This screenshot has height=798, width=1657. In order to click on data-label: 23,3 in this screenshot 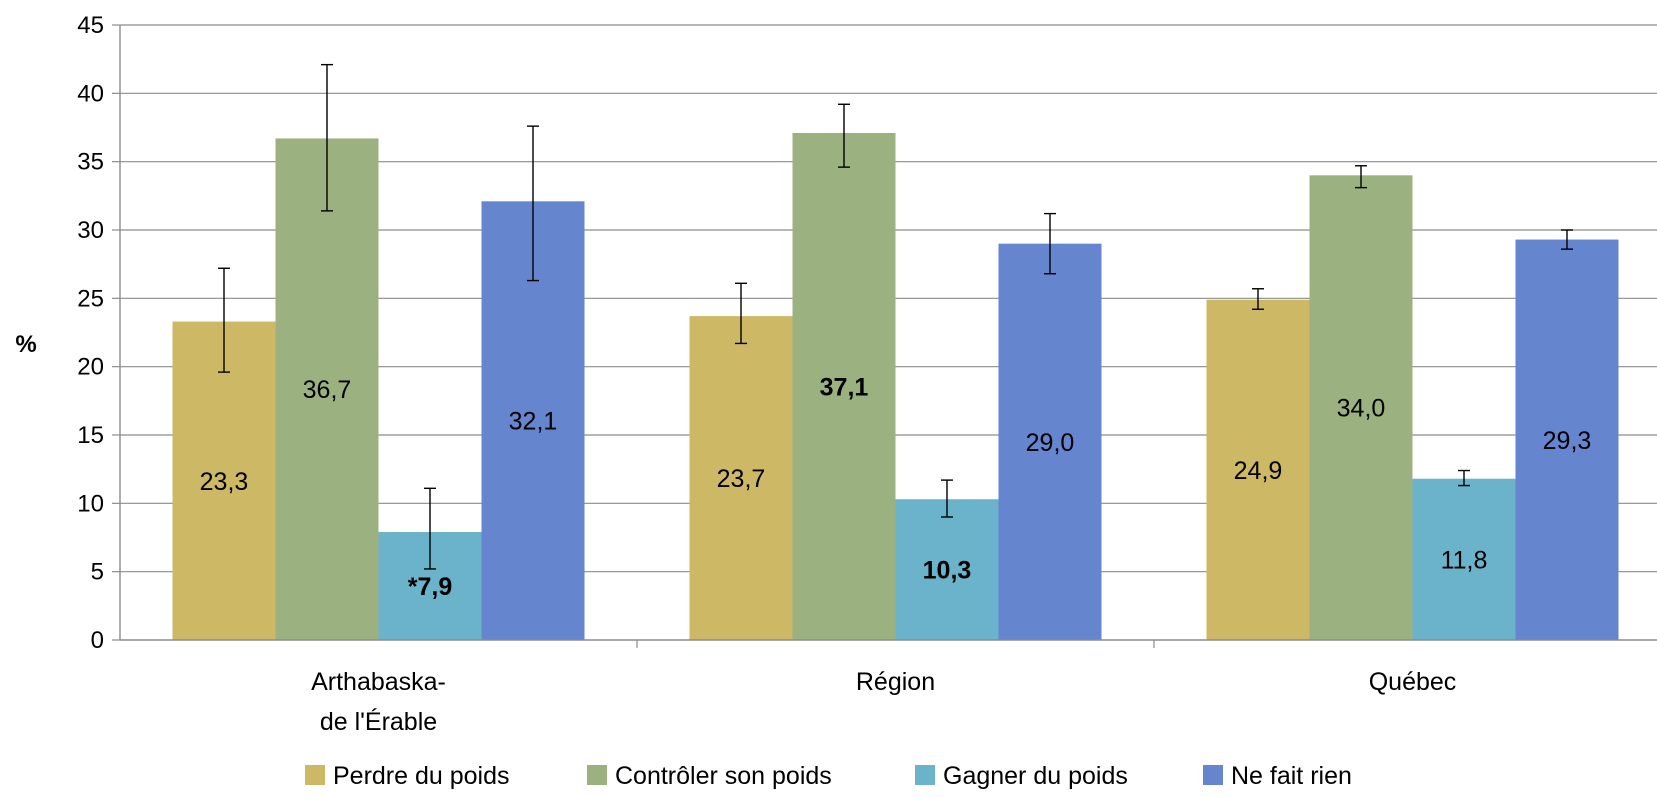, I will do `click(224, 482)`.